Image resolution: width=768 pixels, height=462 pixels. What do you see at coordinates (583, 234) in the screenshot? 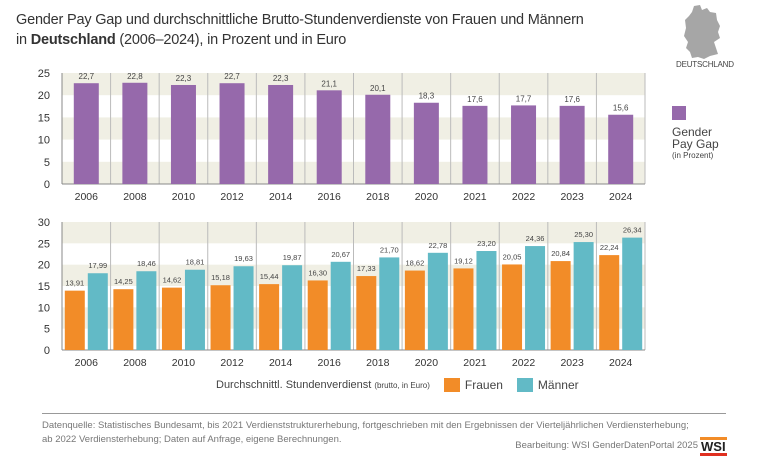
I see `maenner-value-label: 25,30` at bounding box center [583, 234].